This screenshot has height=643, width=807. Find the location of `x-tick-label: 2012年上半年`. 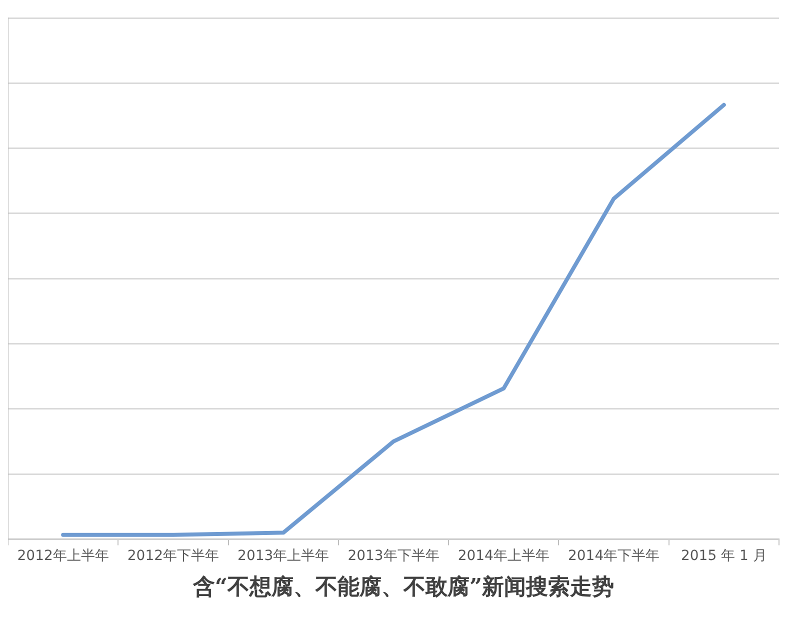

x-tick-label: 2012年上半年 is located at coordinates (63, 556).